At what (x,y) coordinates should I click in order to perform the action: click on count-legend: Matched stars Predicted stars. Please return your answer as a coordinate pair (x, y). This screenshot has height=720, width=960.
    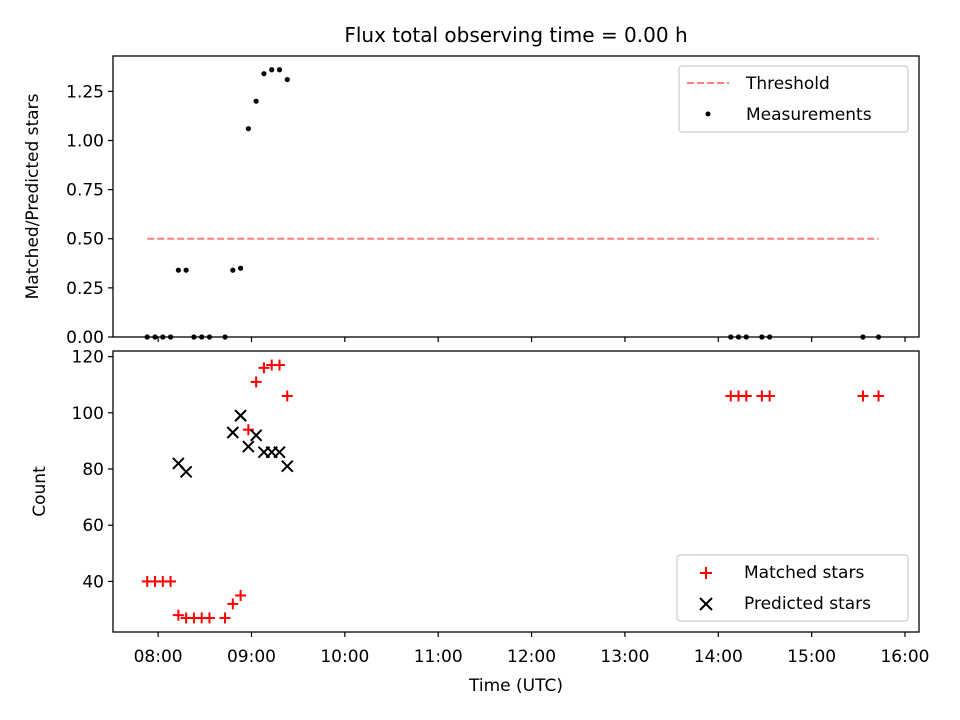
    Looking at the image, I should click on (792, 588).